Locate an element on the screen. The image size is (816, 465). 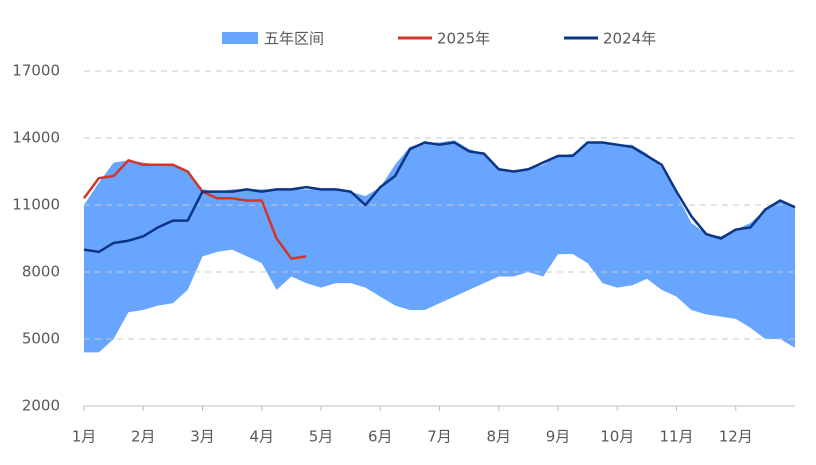
legend-swatch is located at coordinates (240, 38).